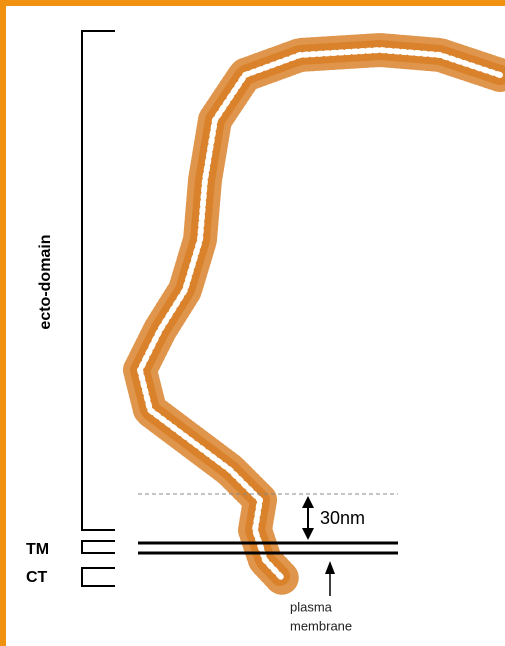 The image size is (505, 646). What do you see at coordinates (98, 547) in the screenshot?
I see `tm-bracket` at bounding box center [98, 547].